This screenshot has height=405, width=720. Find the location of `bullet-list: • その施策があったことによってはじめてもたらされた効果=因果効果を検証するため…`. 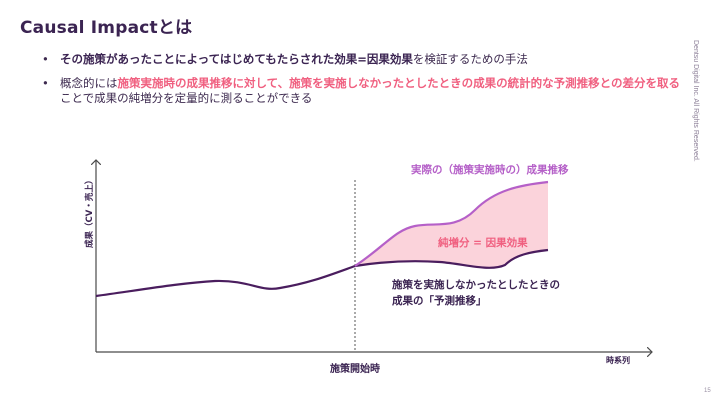

bullet-list: • その施策があったことによってはじめてもたらされた効果=因果効果を検証するため… is located at coordinates (360, 83).